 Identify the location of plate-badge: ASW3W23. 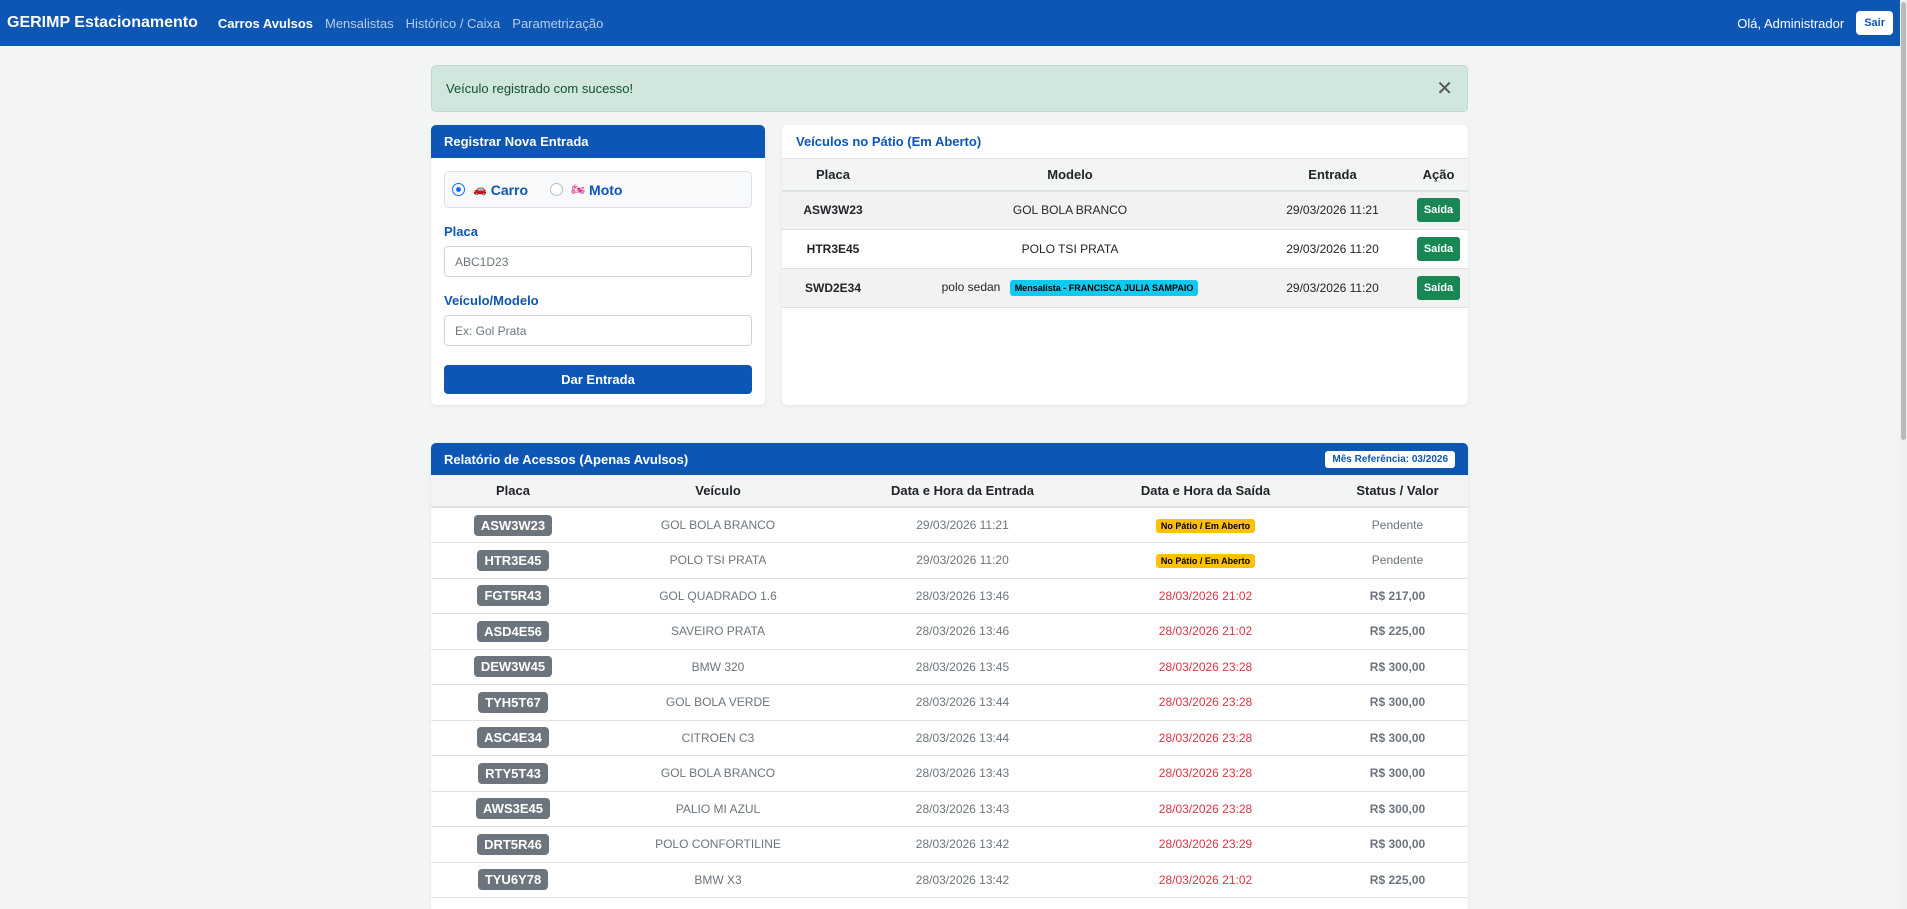
(513, 525).